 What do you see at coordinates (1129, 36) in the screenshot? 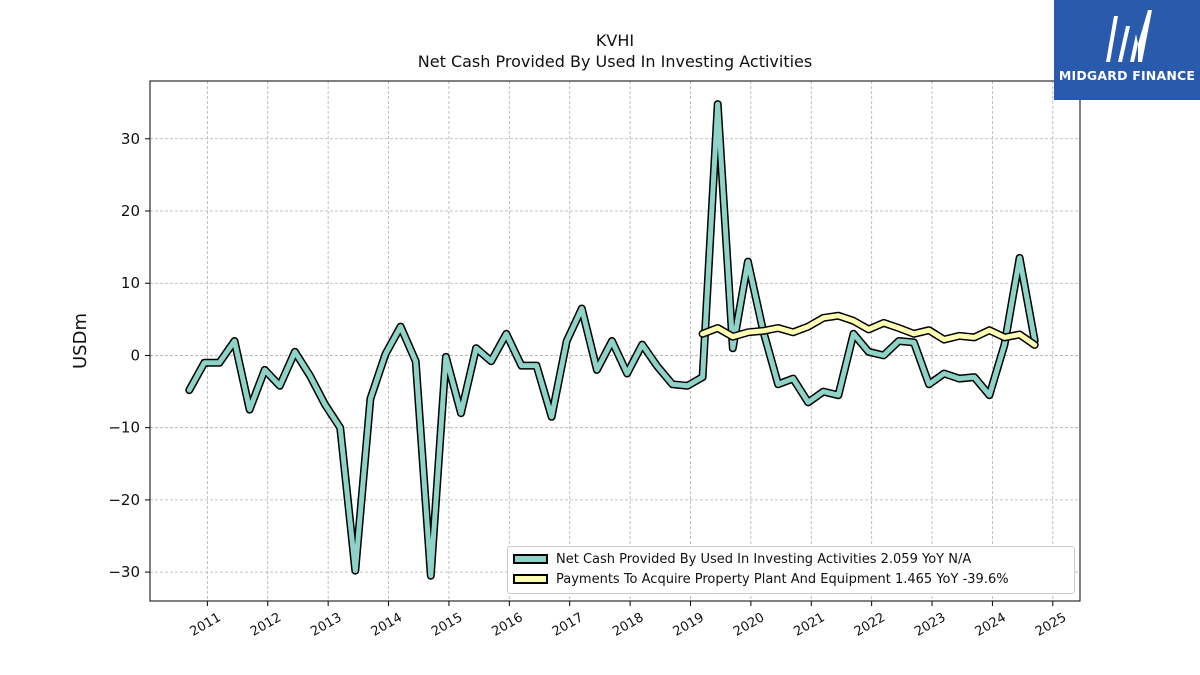
I see `midgard-logo-icon` at bounding box center [1129, 36].